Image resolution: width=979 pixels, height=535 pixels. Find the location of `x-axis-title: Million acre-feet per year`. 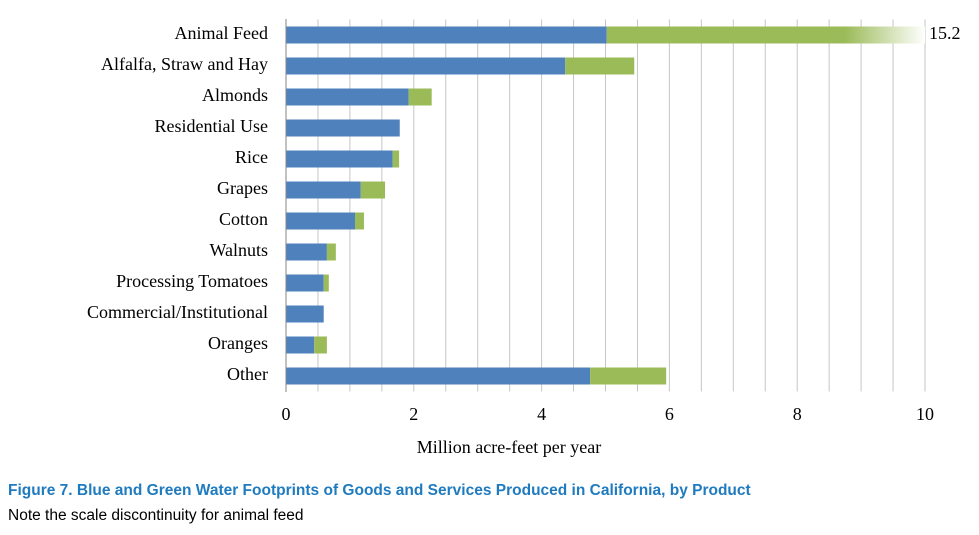

x-axis-title: Million acre-feet per year is located at coordinates (509, 447).